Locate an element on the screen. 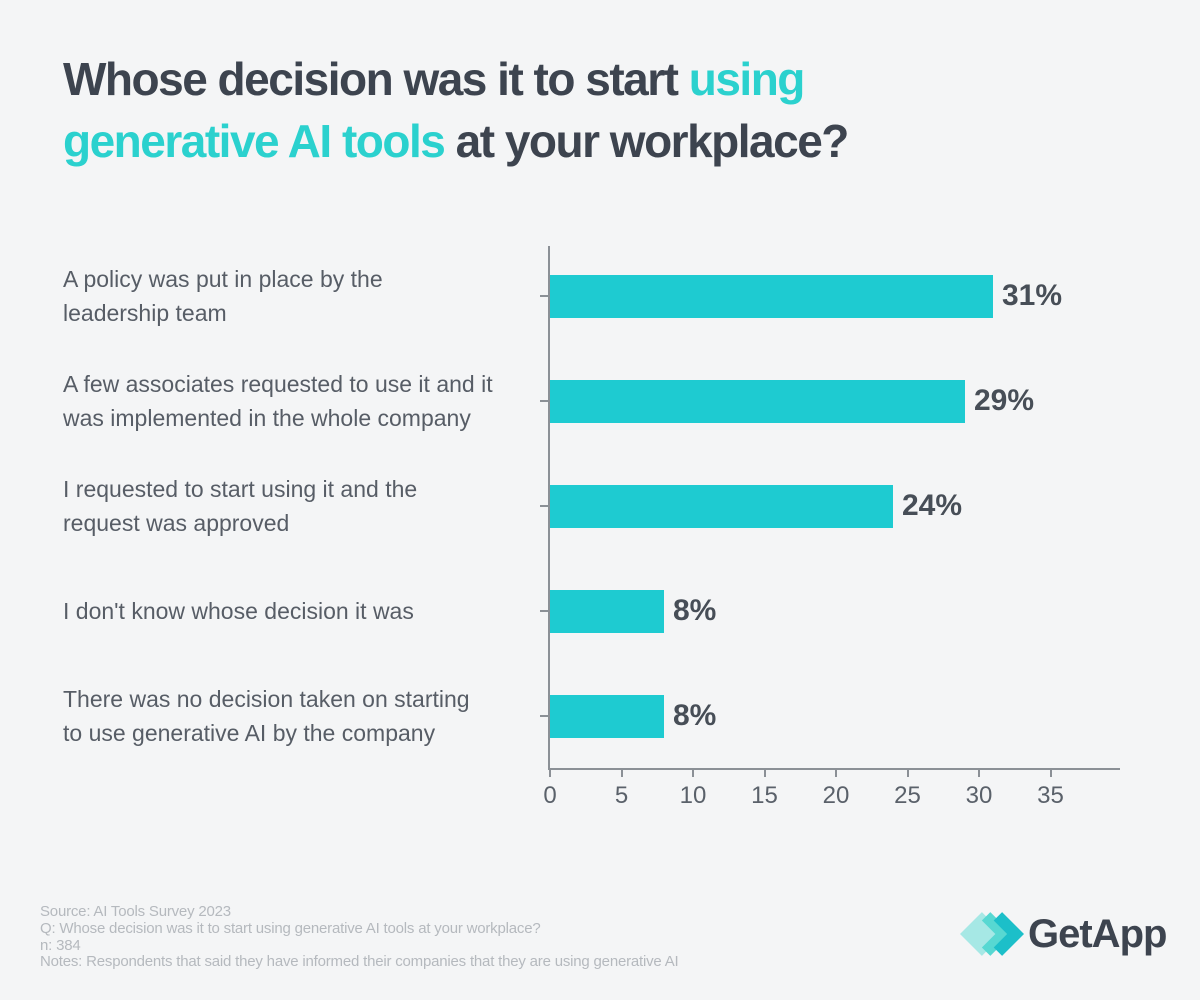 This screenshot has height=1000, width=1200. title-text-dark-2: at your workplace? is located at coordinates (647, 141).